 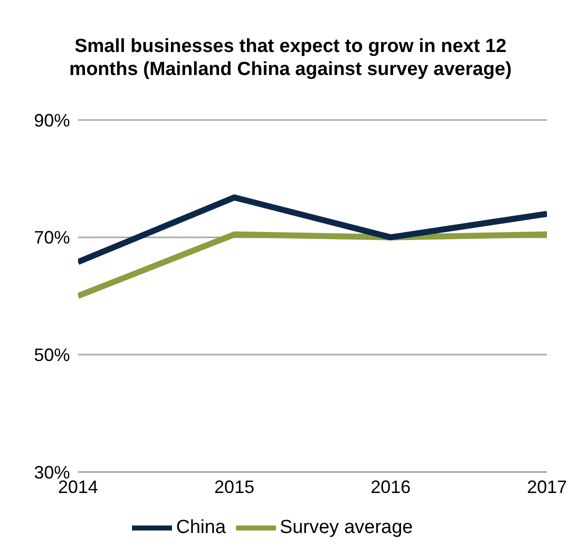 What do you see at coordinates (390, 486) in the screenshot?
I see `x-tick-label: 2016` at bounding box center [390, 486].